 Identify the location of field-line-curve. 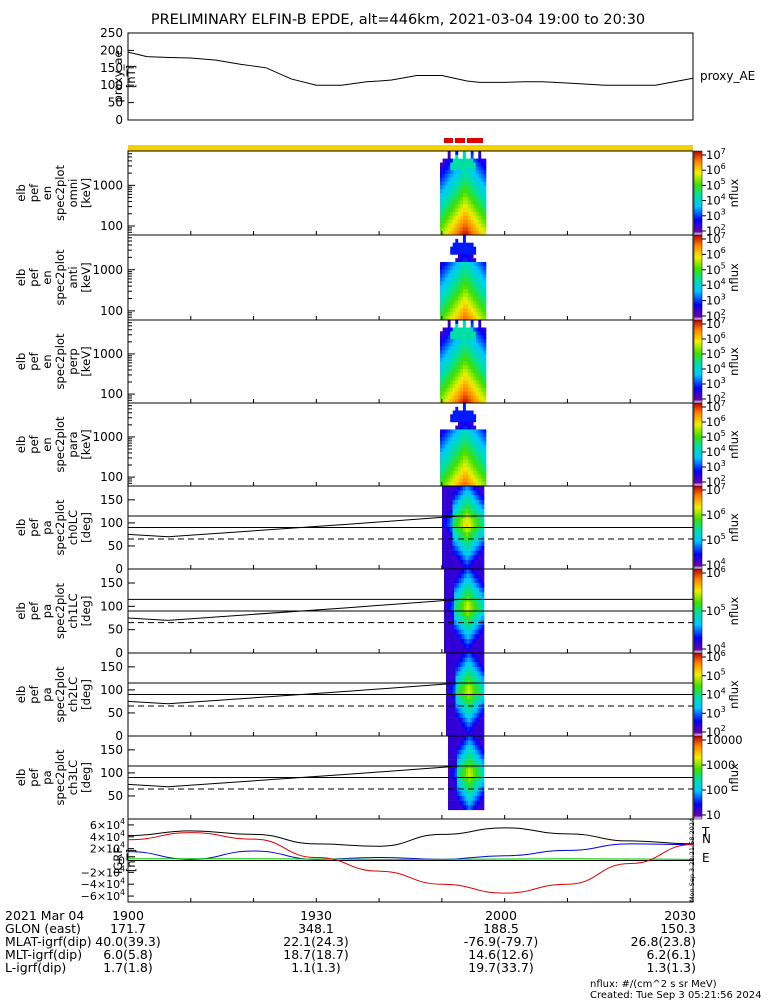
(294, 526).